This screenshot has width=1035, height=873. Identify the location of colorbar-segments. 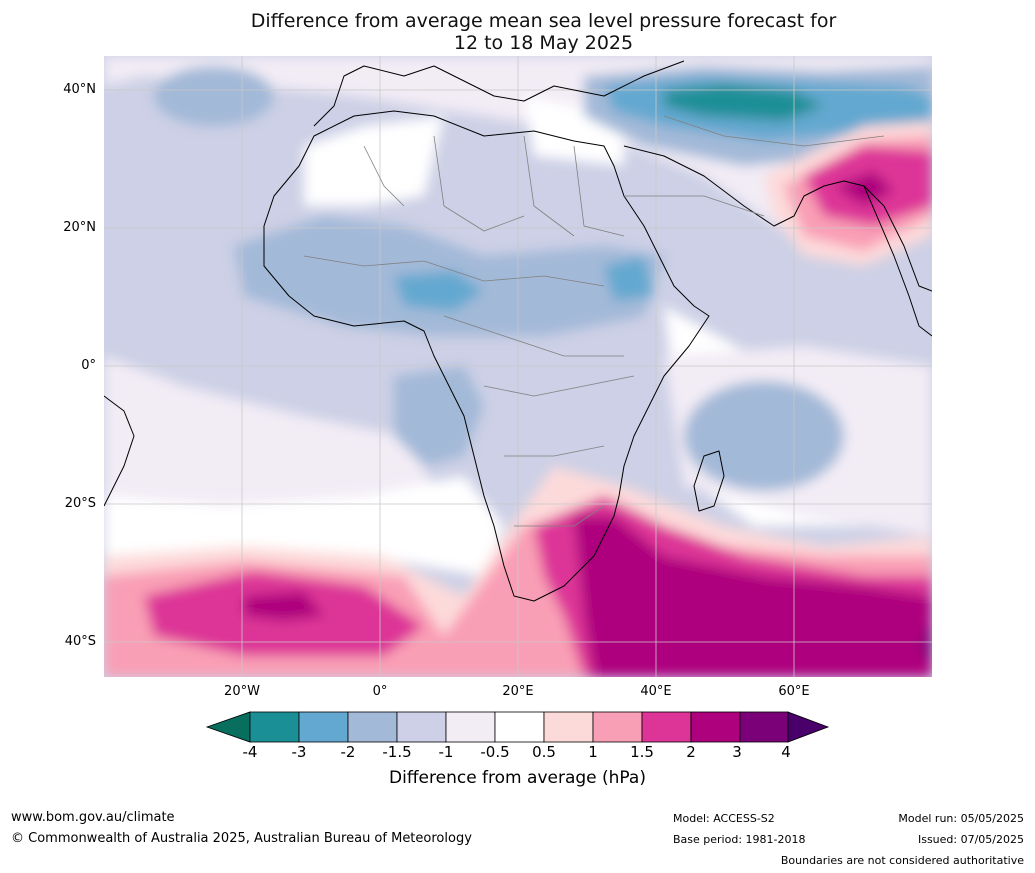
(519, 727).